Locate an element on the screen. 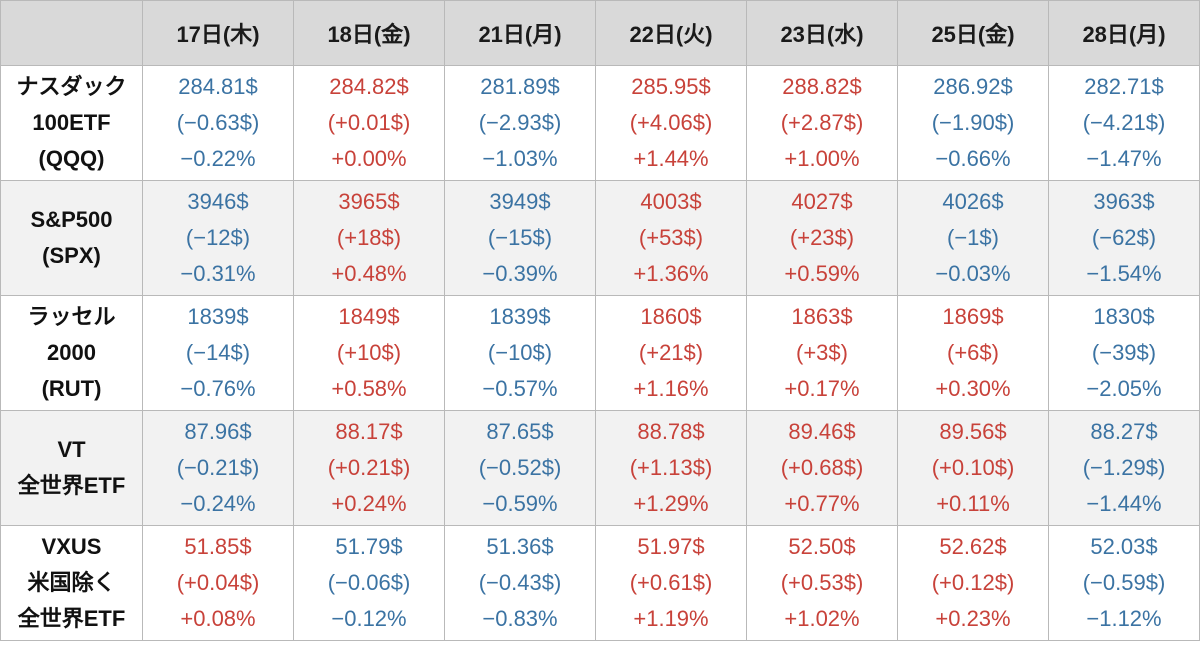 Image resolution: width=1200 pixels, height=654 pixels. price-value: 1849$ is located at coordinates (369, 316).